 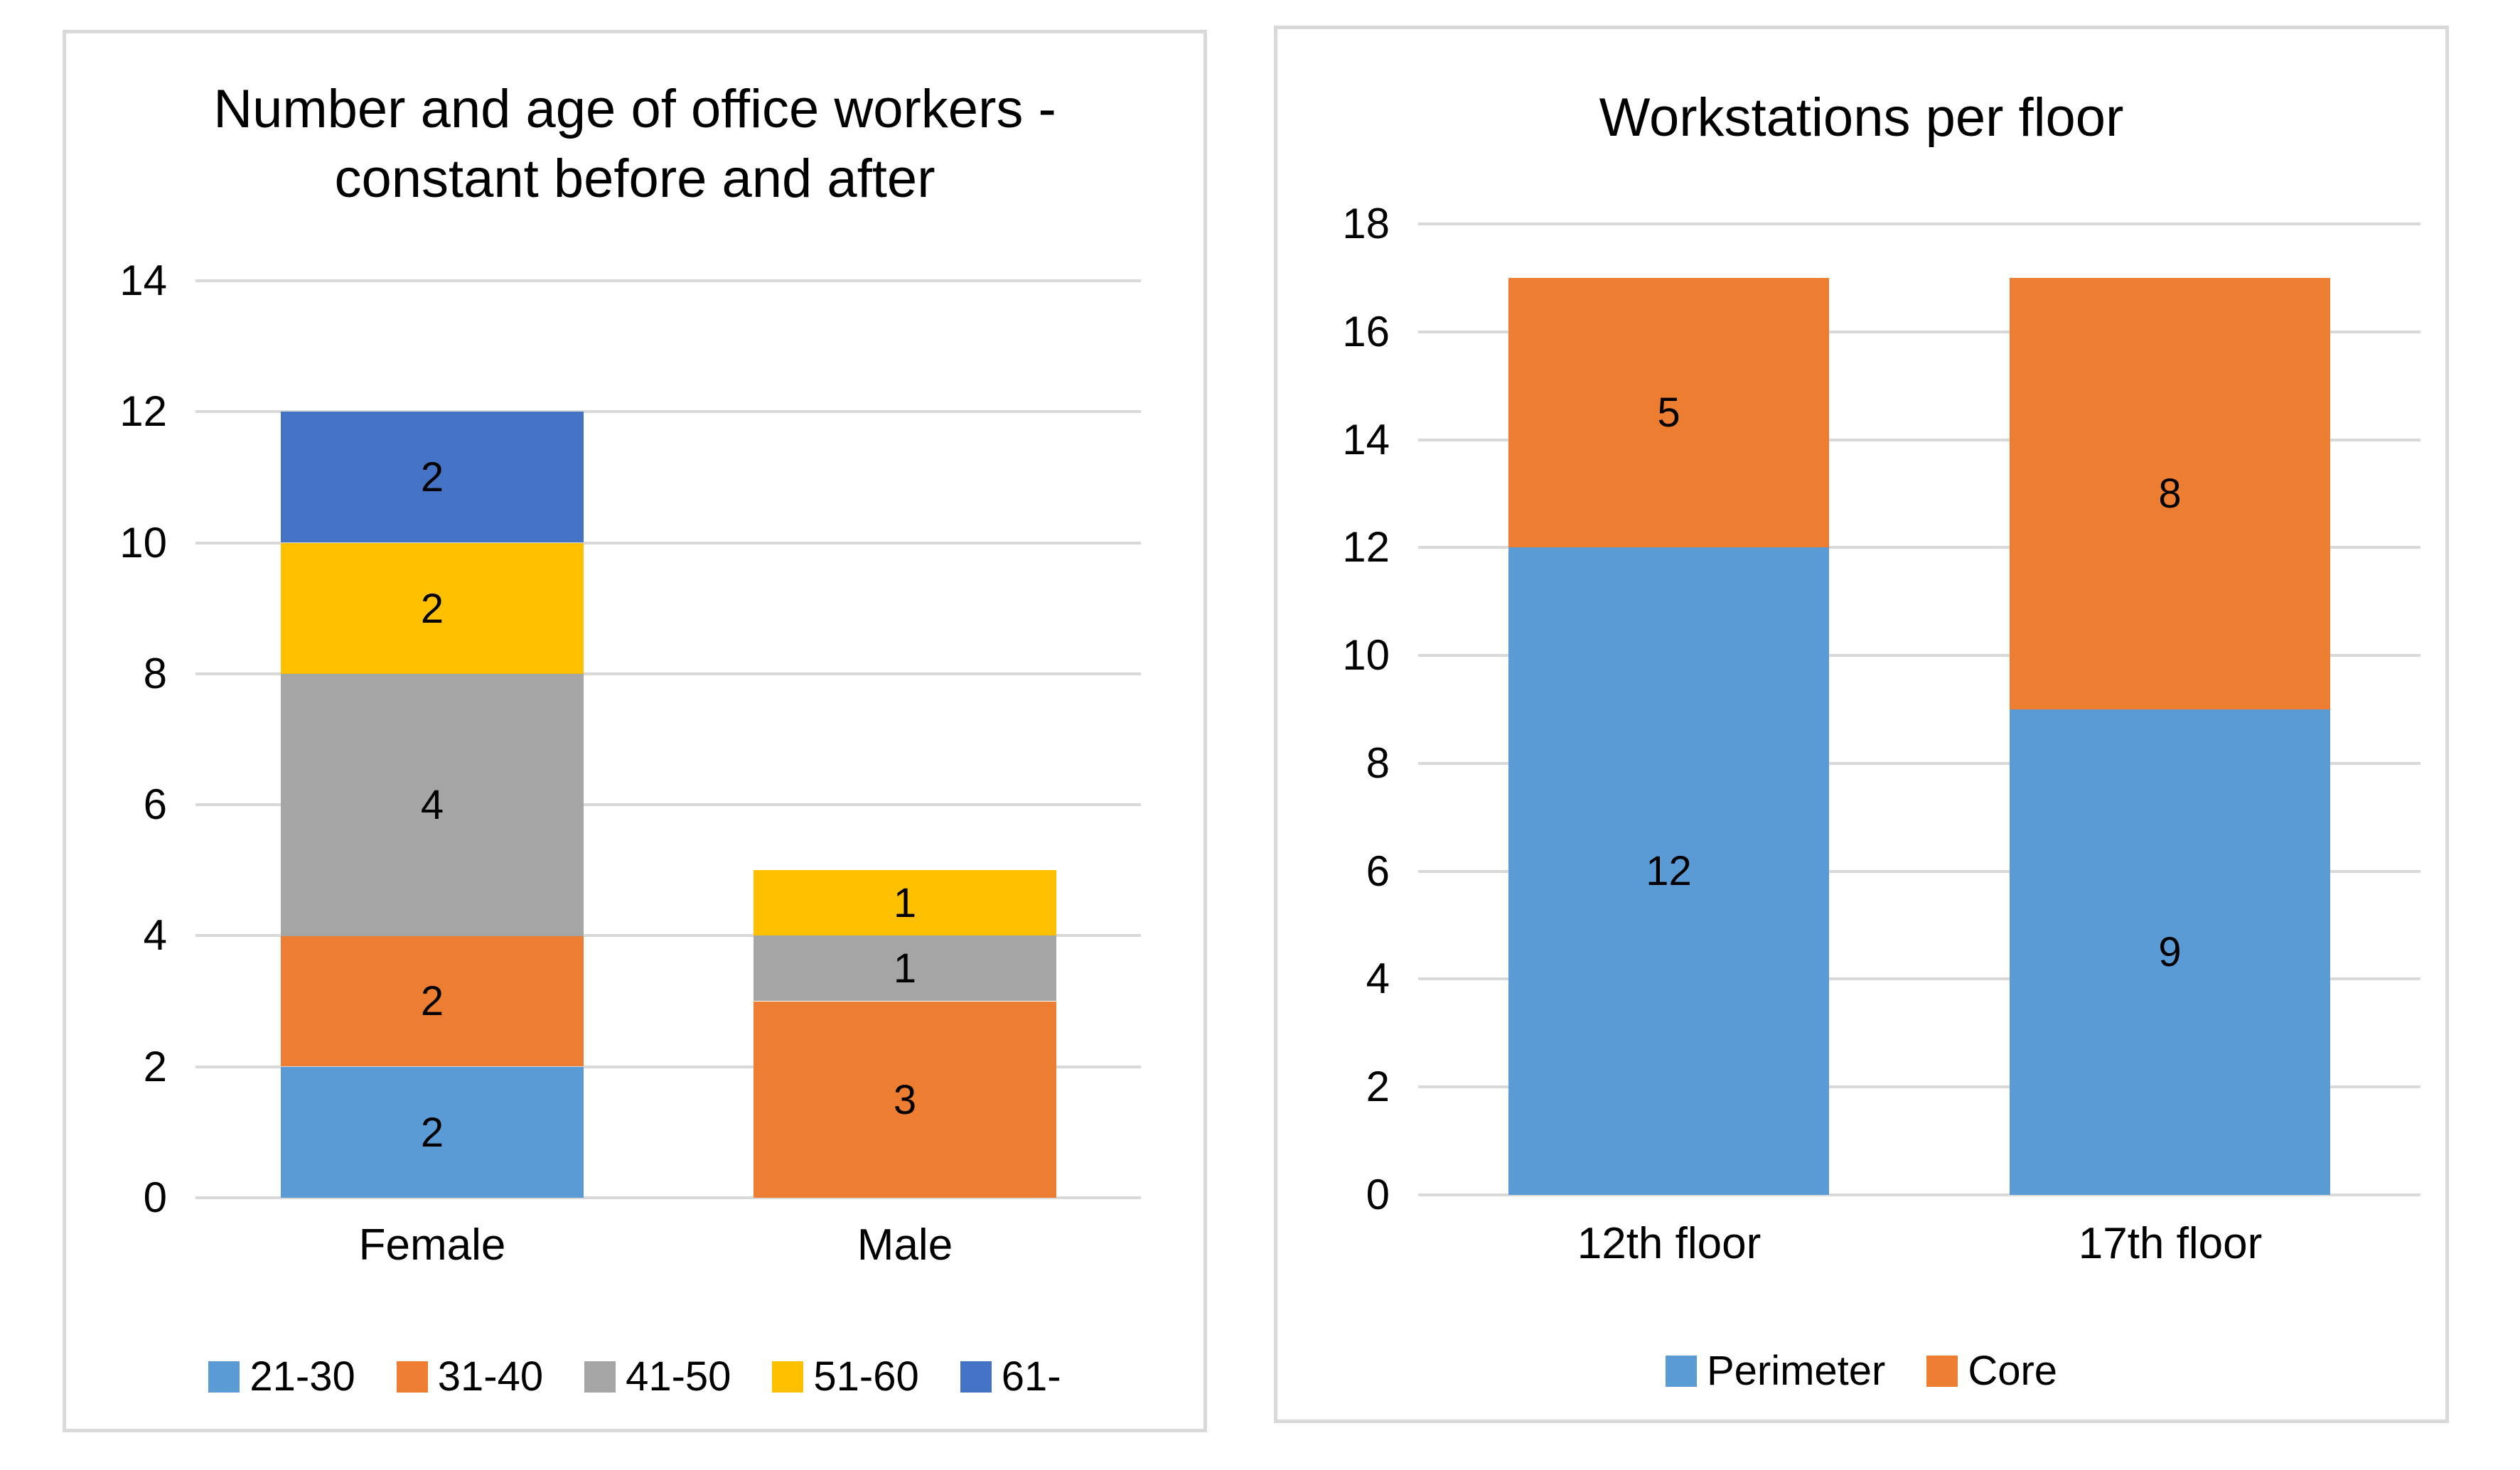 I want to click on bar-segment-12th-floor-core: 5, so click(x=1668, y=412).